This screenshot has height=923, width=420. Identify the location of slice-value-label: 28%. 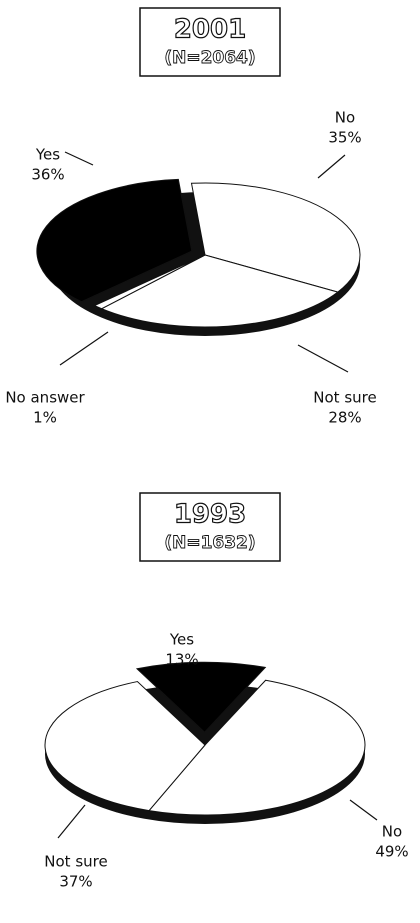
(344, 418).